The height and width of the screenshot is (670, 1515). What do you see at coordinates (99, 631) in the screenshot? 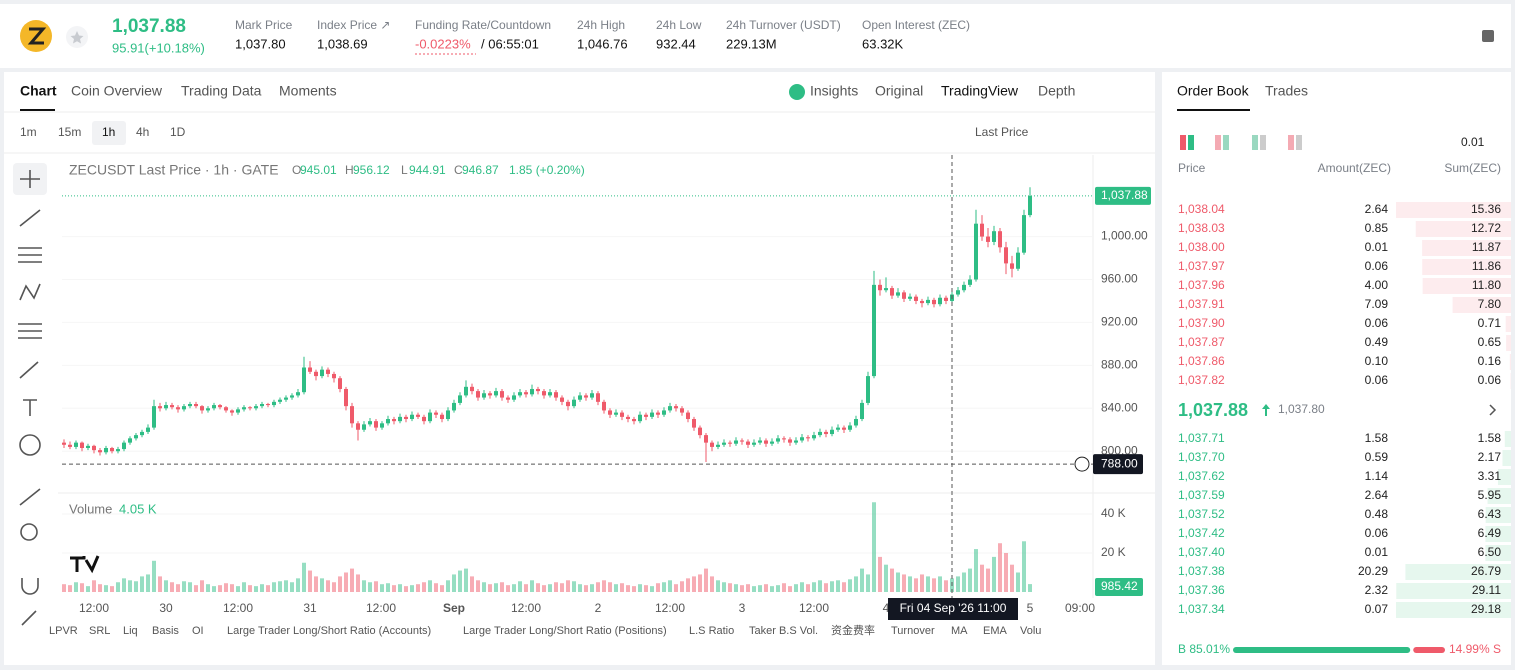
I see `indicator-tab: SRL` at bounding box center [99, 631].